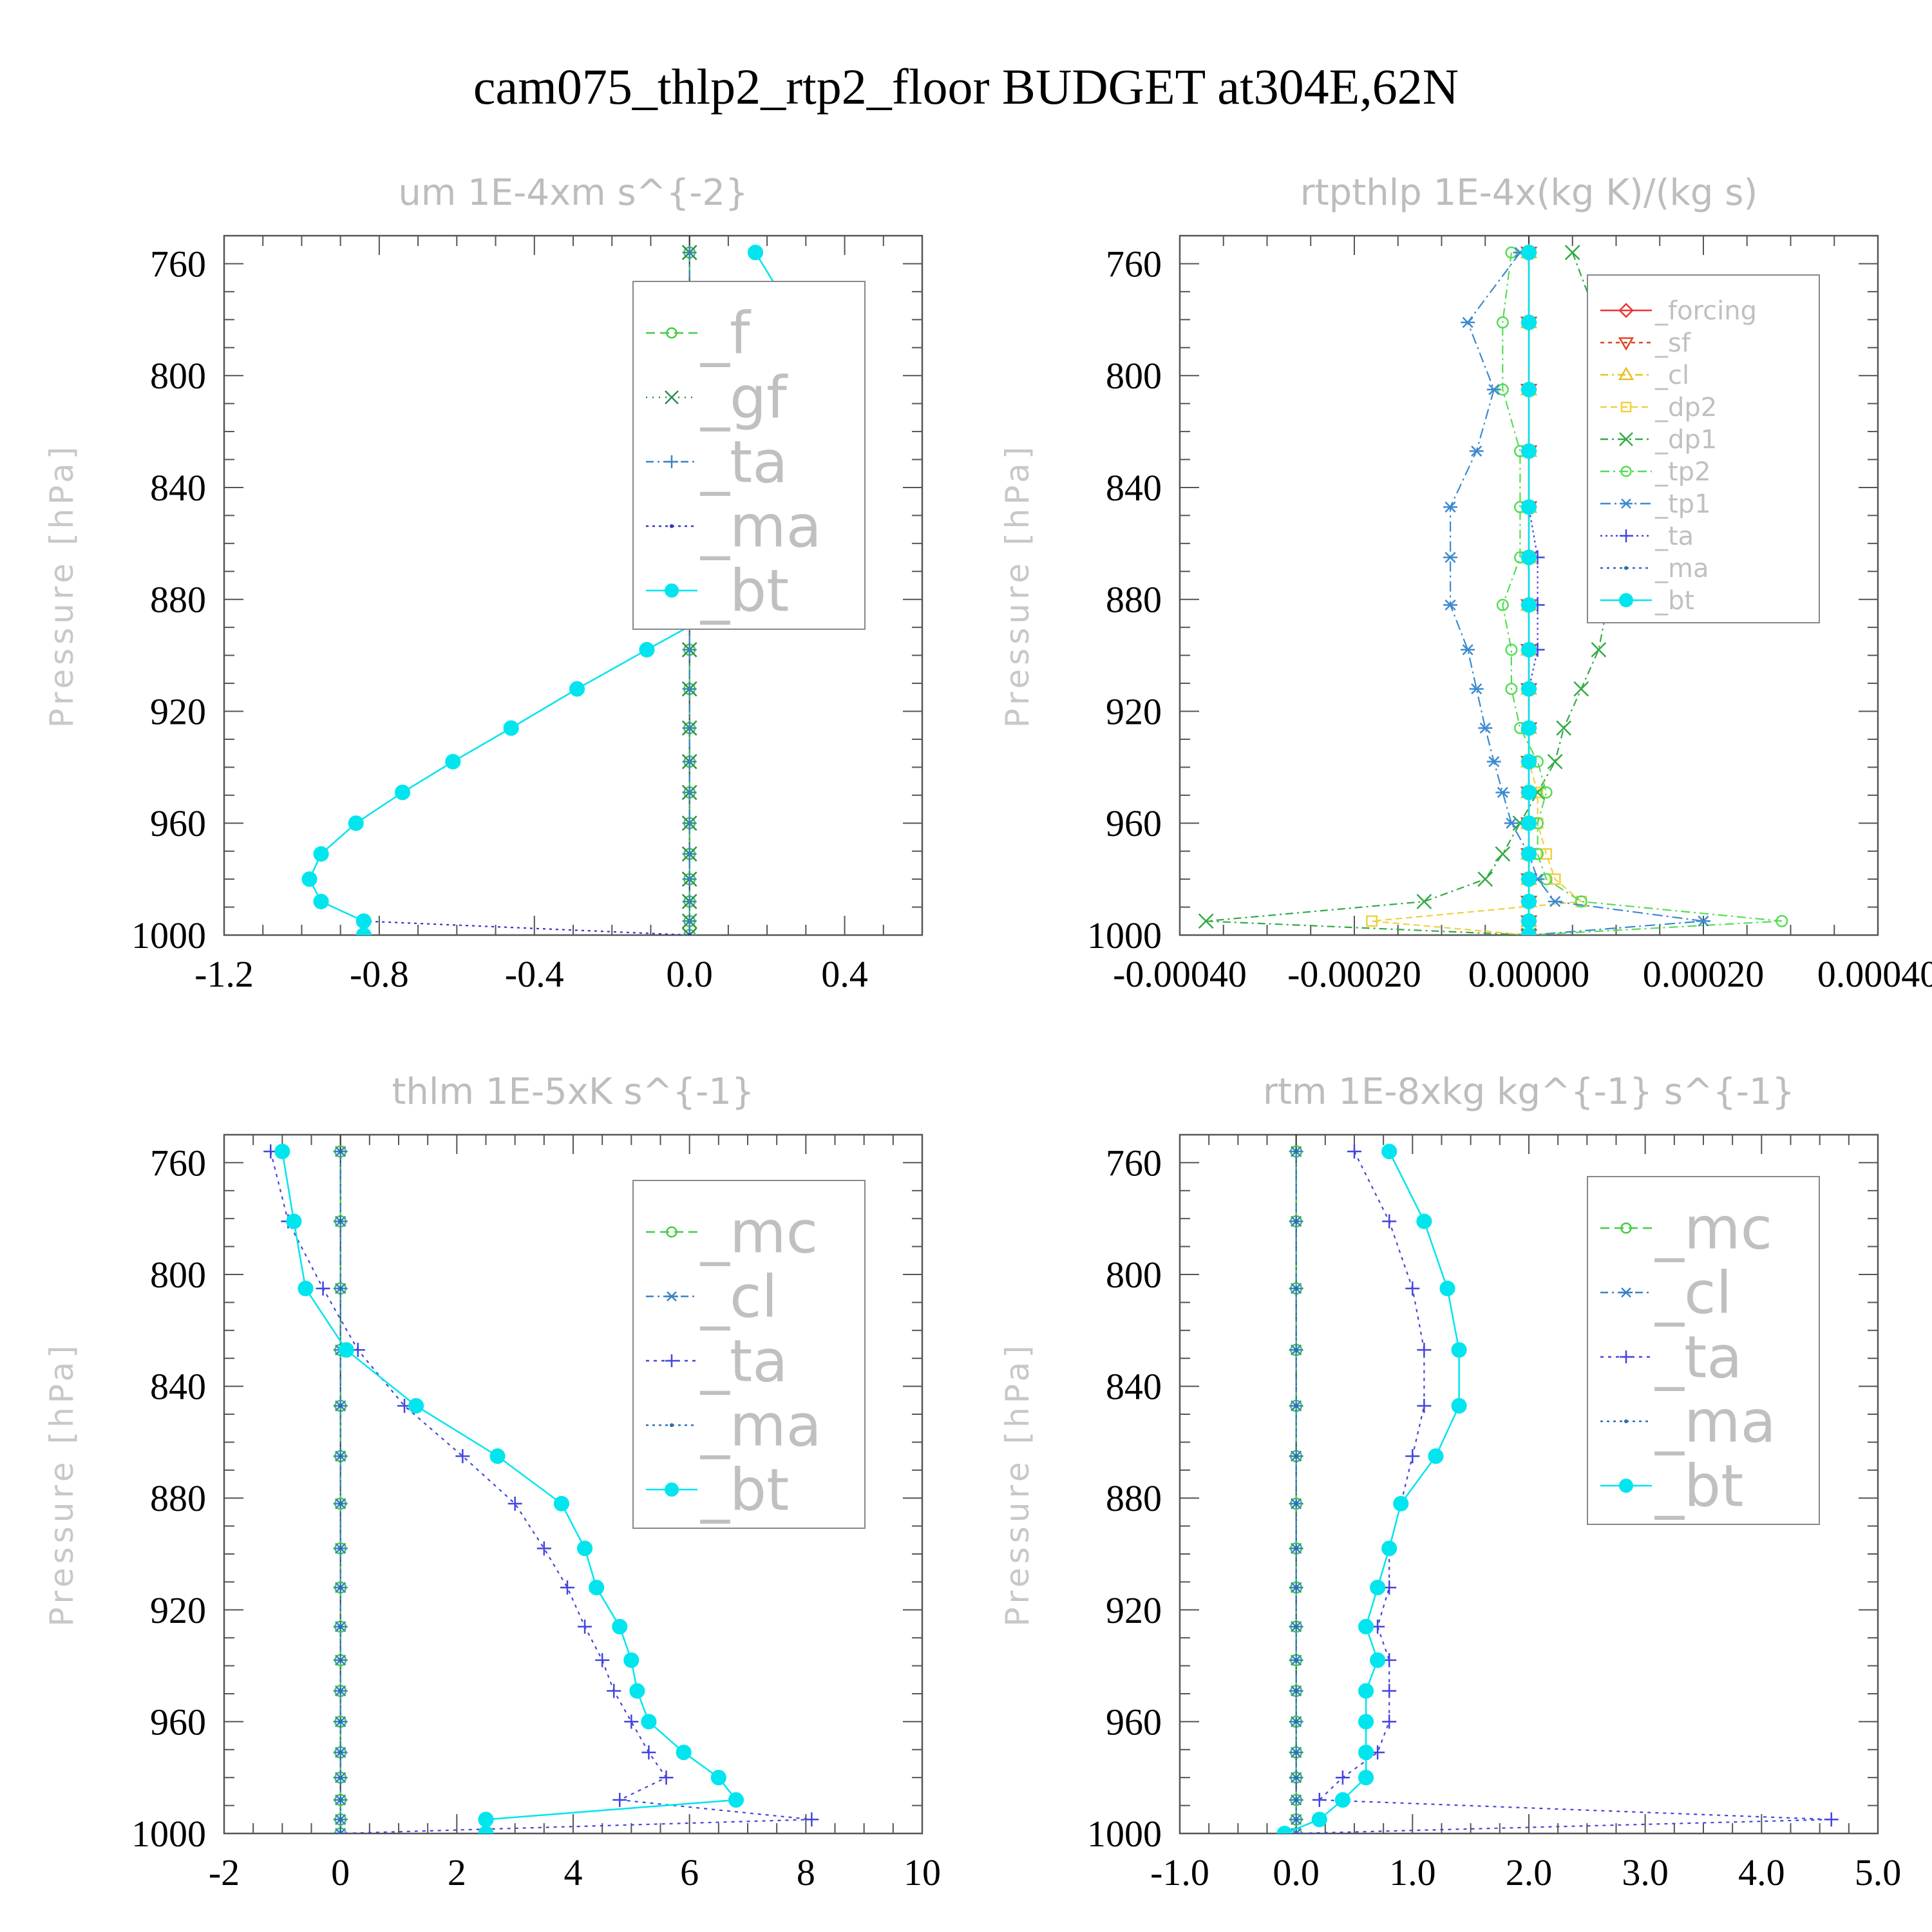  I want to click on legend-item: _gf, so click(717, 399).